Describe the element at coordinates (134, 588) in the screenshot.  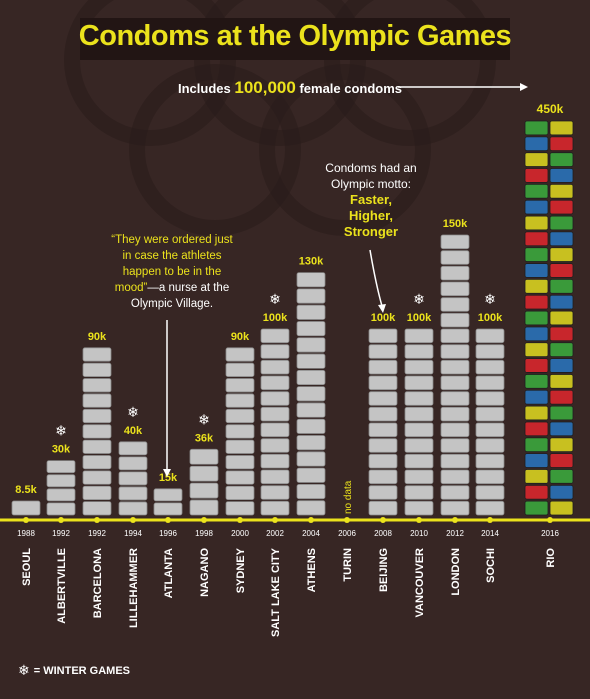
I see `city-label-3: LILLEHAMMER` at that location.